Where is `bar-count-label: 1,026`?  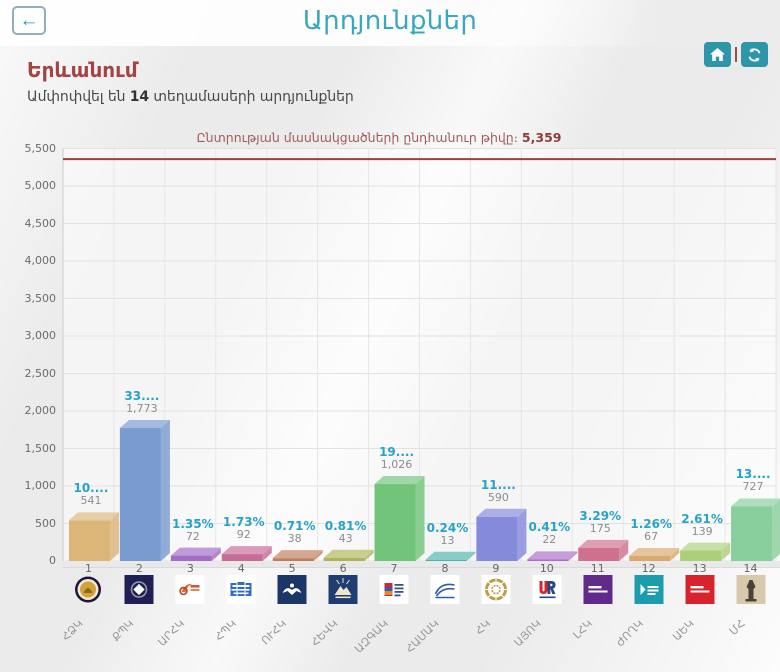
bar-count-label: 1,026 is located at coordinates (396, 465).